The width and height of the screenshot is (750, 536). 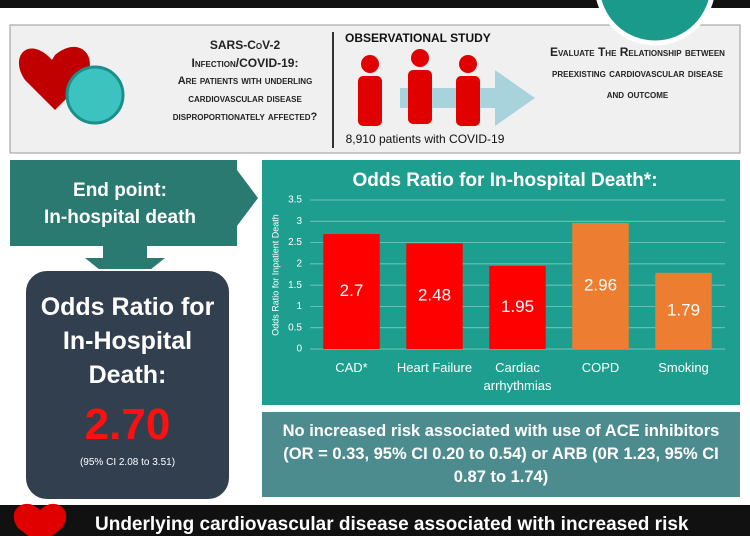 I want to click on top-edge, so click(x=375, y=4).